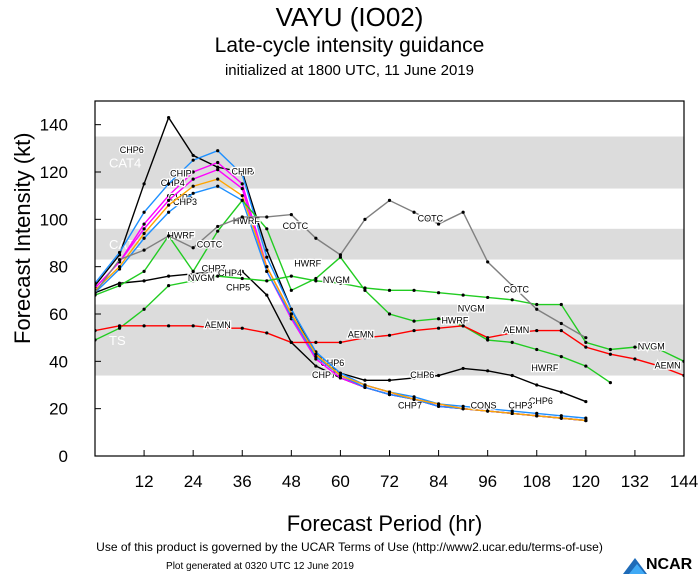  Describe the element at coordinates (635, 481) in the screenshot. I see `x-tick-label: 132` at that location.